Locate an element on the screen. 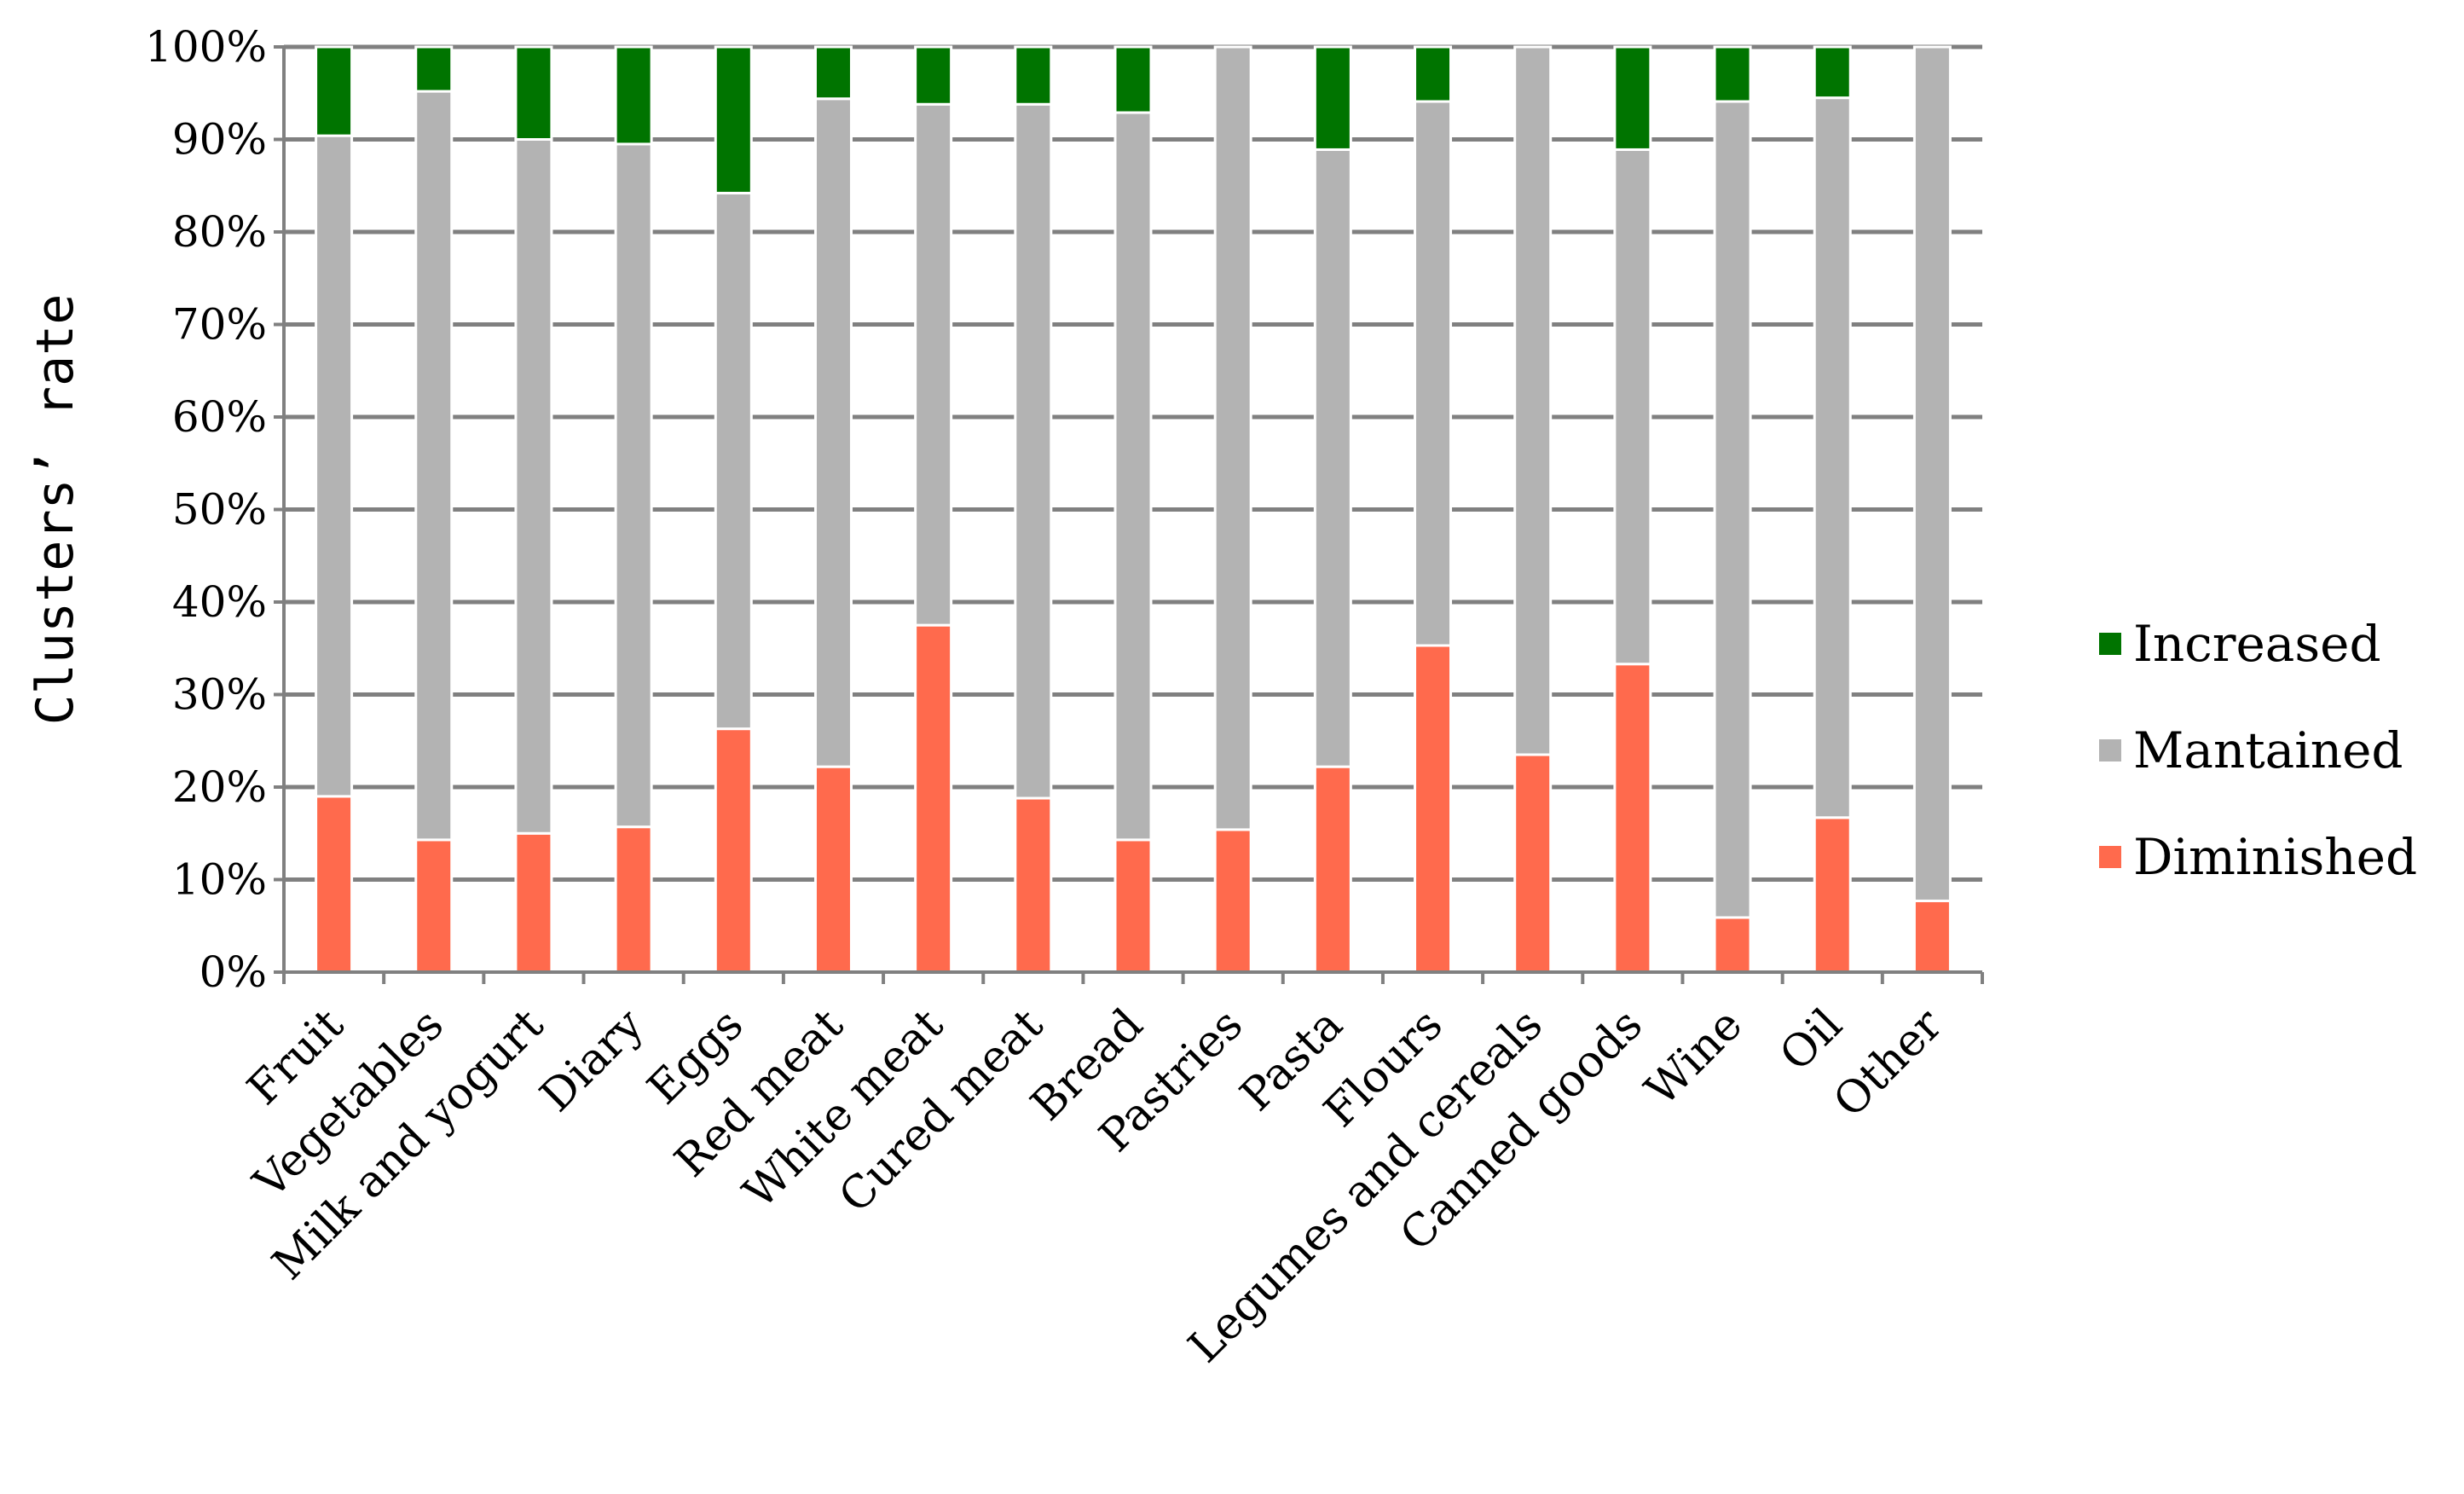  y-tick-label: 0% is located at coordinates (233, 972).